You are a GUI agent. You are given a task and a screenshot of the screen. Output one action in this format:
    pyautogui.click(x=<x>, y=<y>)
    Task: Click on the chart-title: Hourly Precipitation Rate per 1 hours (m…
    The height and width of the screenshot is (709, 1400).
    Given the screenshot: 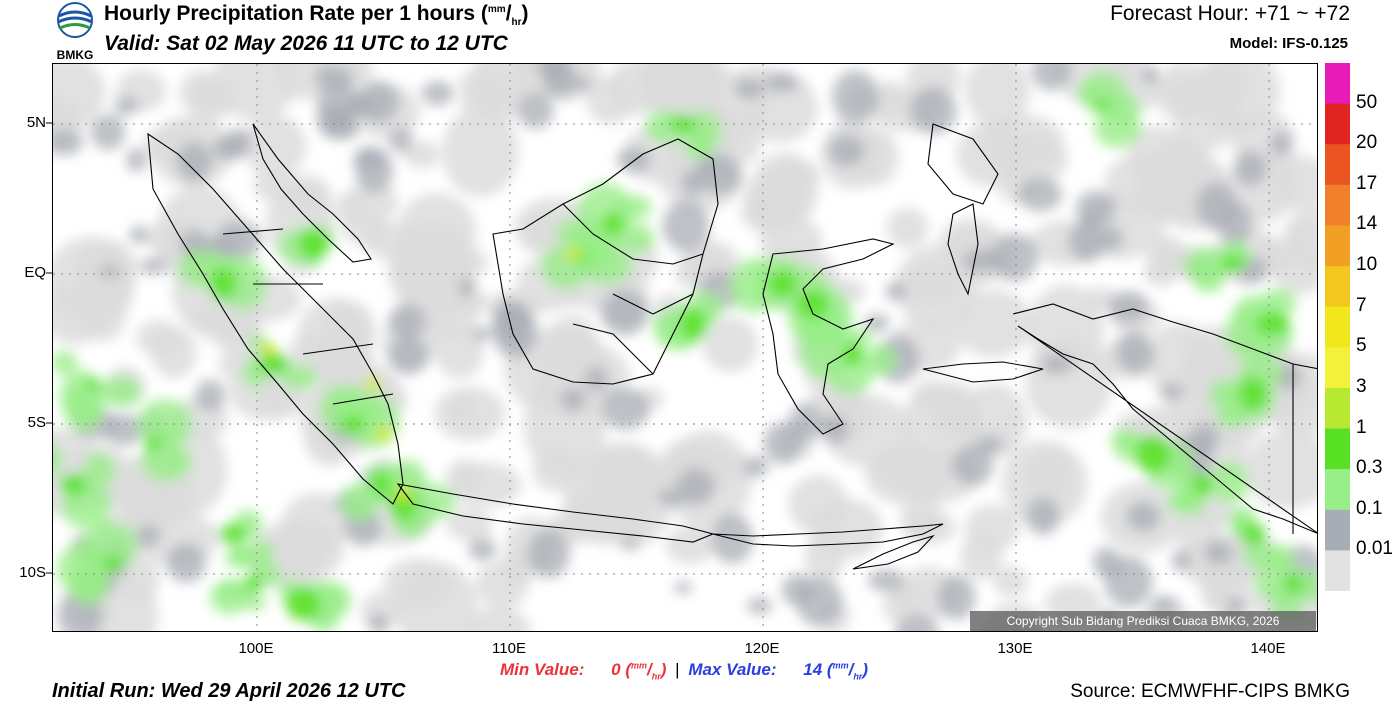 What is the action you would take?
    pyautogui.click(x=316, y=15)
    